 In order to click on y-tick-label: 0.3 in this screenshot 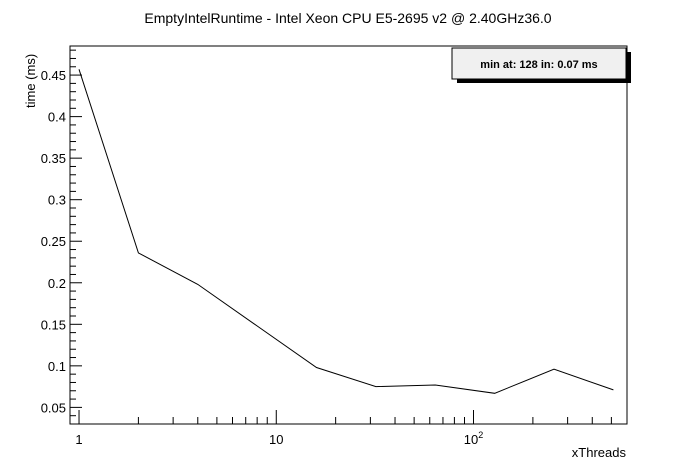, I will do `click(57, 200)`.